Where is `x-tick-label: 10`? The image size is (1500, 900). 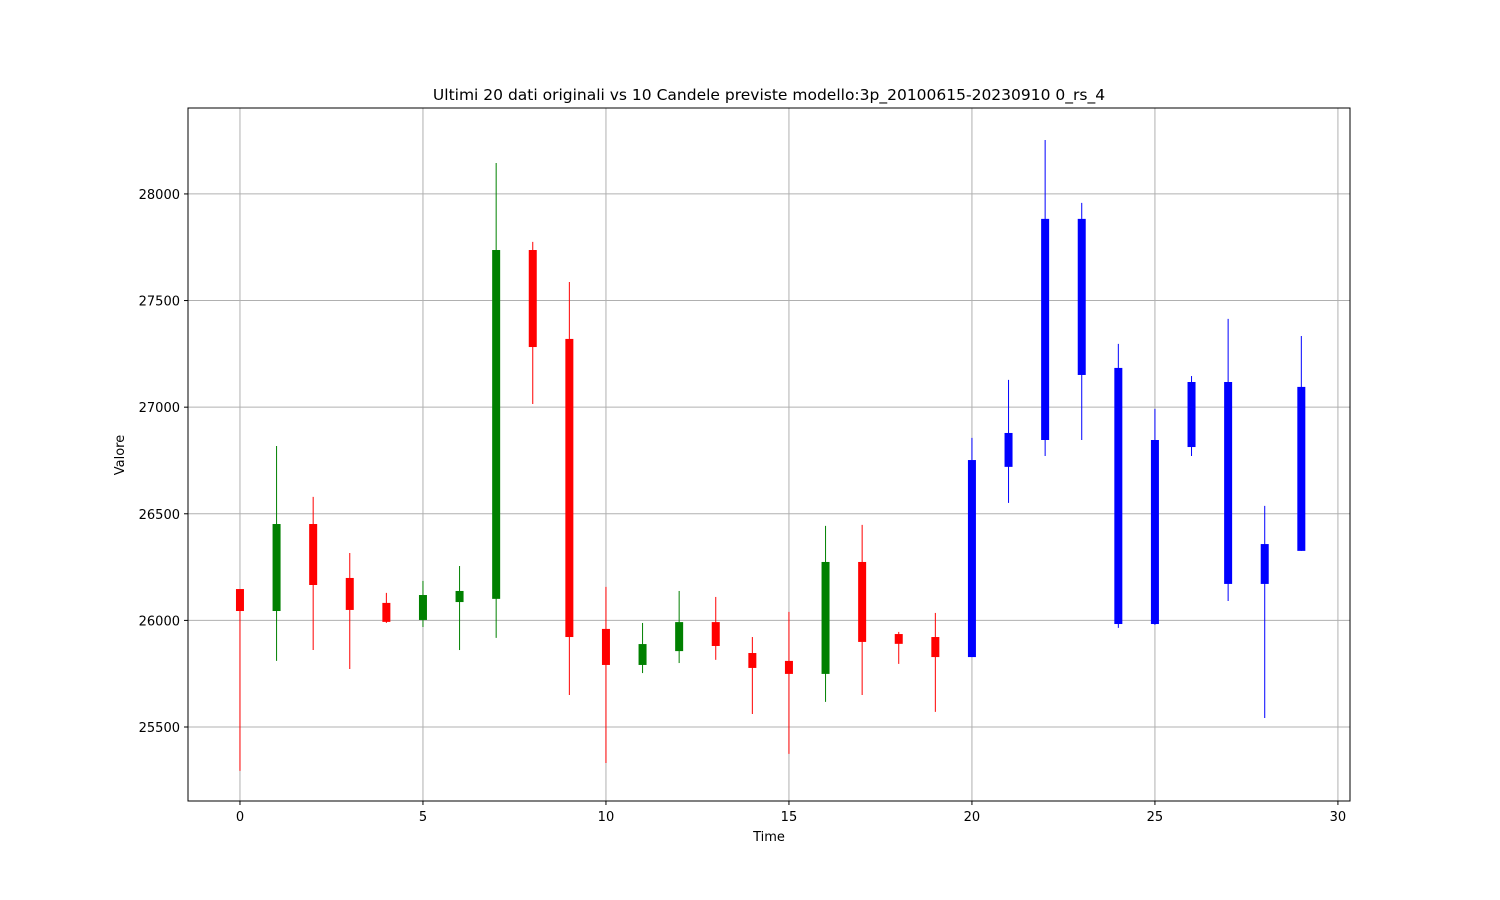
x-tick-label: 10 is located at coordinates (606, 817).